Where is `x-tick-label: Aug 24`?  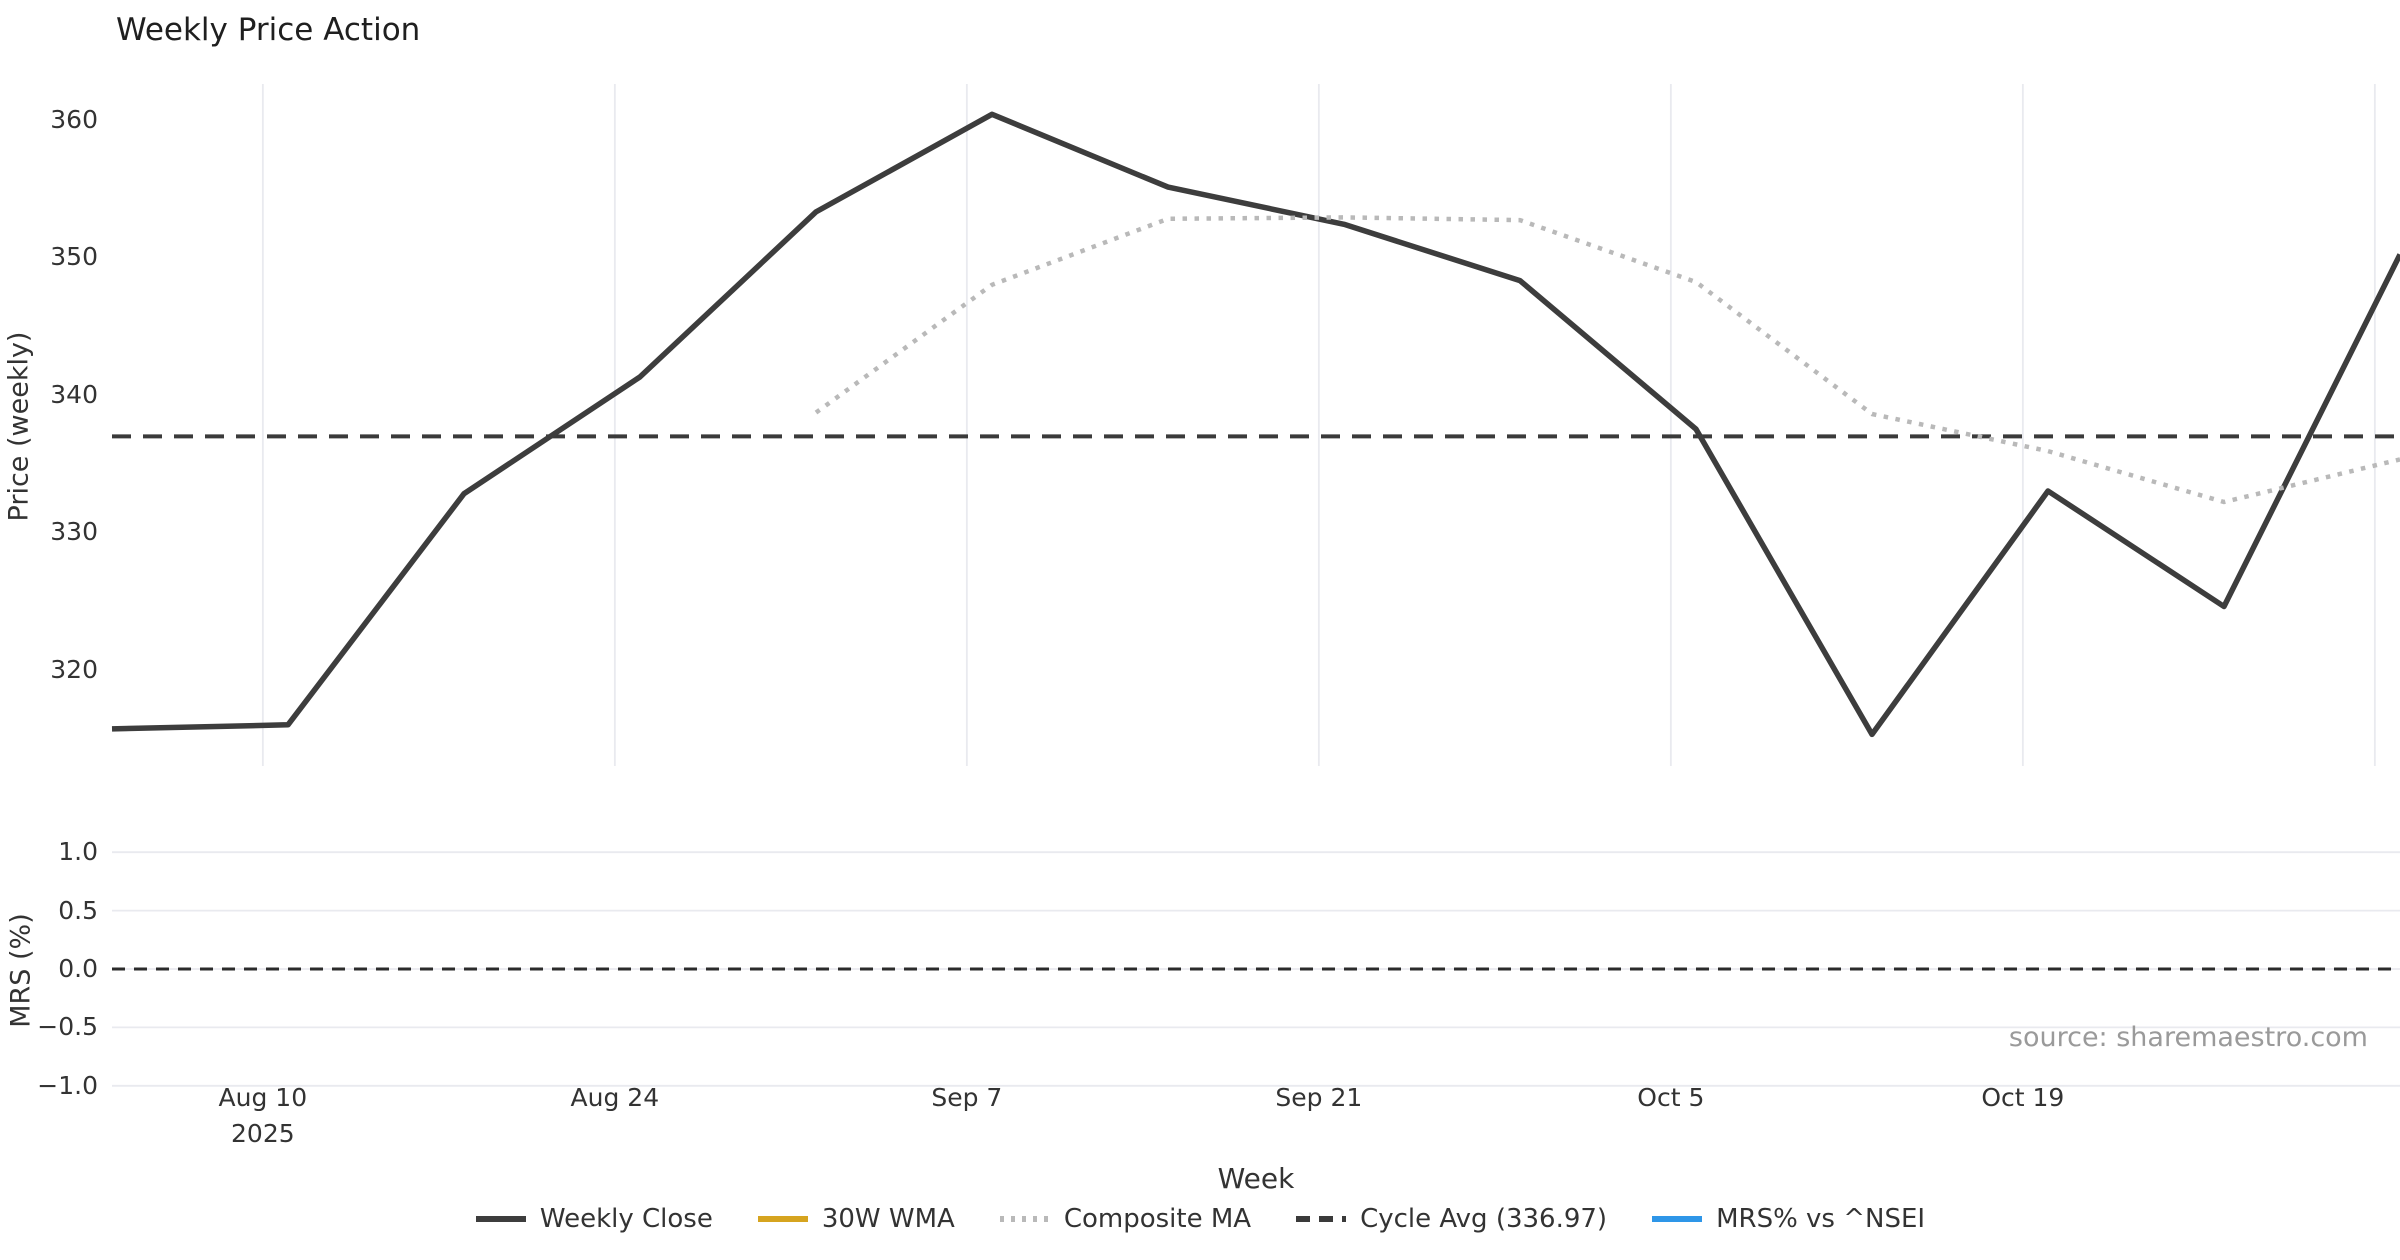
x-tick-label: Aug 24 is located at coordinates (615, 1097).